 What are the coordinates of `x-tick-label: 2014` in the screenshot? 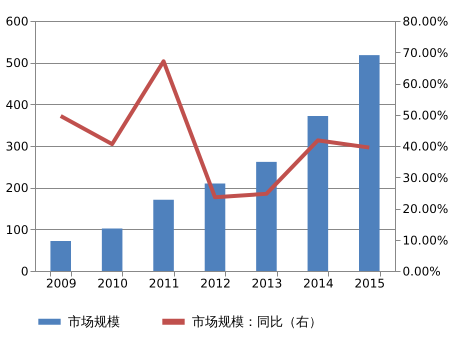 It's located at (318, 283).